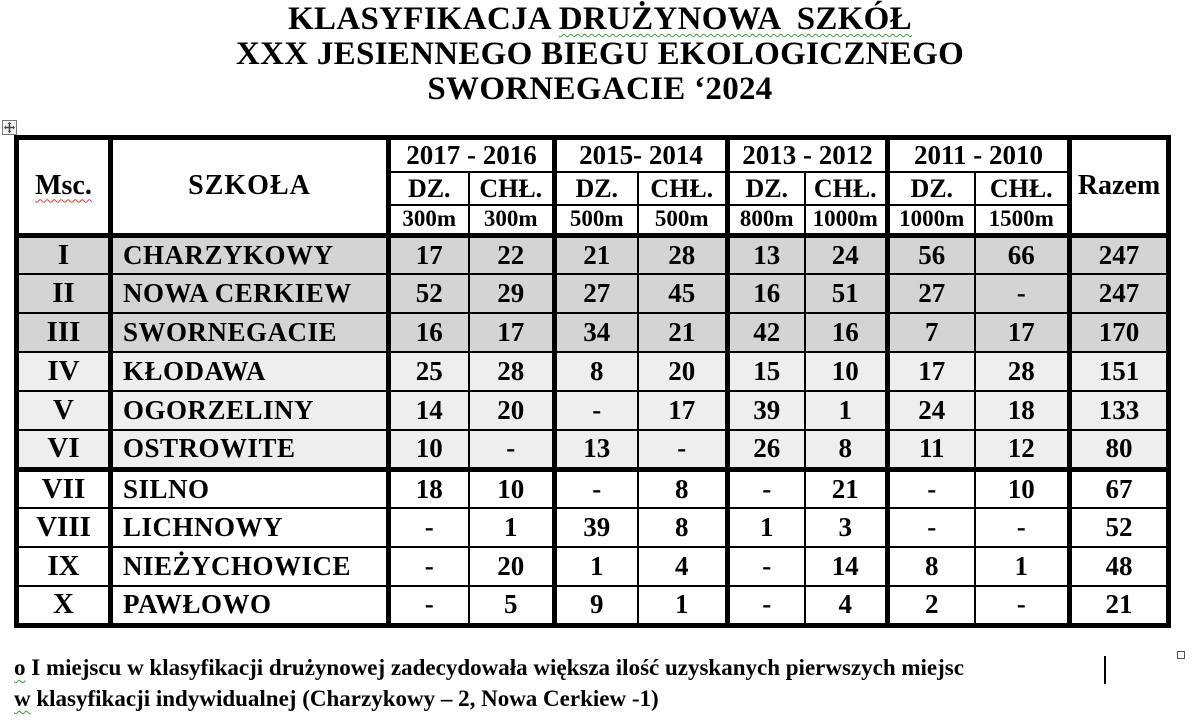 The height and width of the screenshot is (720, 1200). Describe the element at coordinates (22, 698) in the screenshot. I see `footnote-line2-grammar-marked: w` at that location.